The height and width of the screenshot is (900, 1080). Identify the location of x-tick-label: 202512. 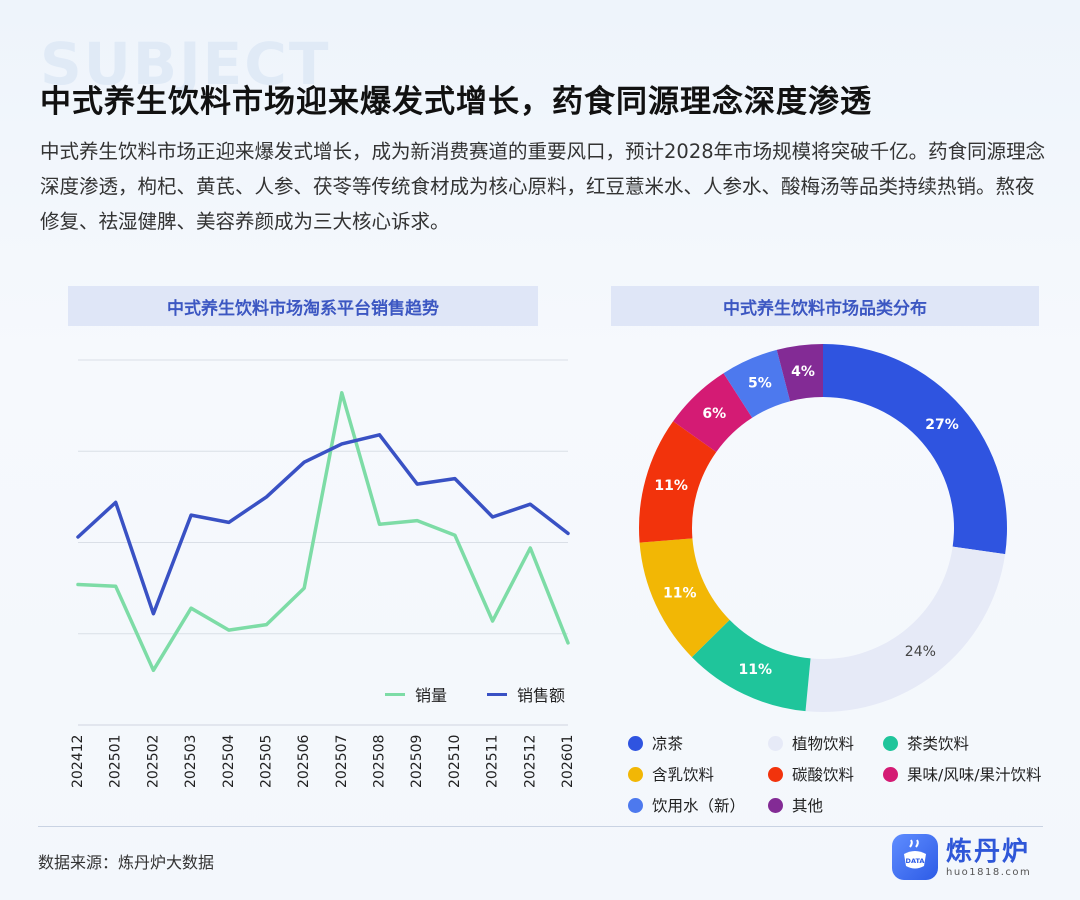
(530, 761).